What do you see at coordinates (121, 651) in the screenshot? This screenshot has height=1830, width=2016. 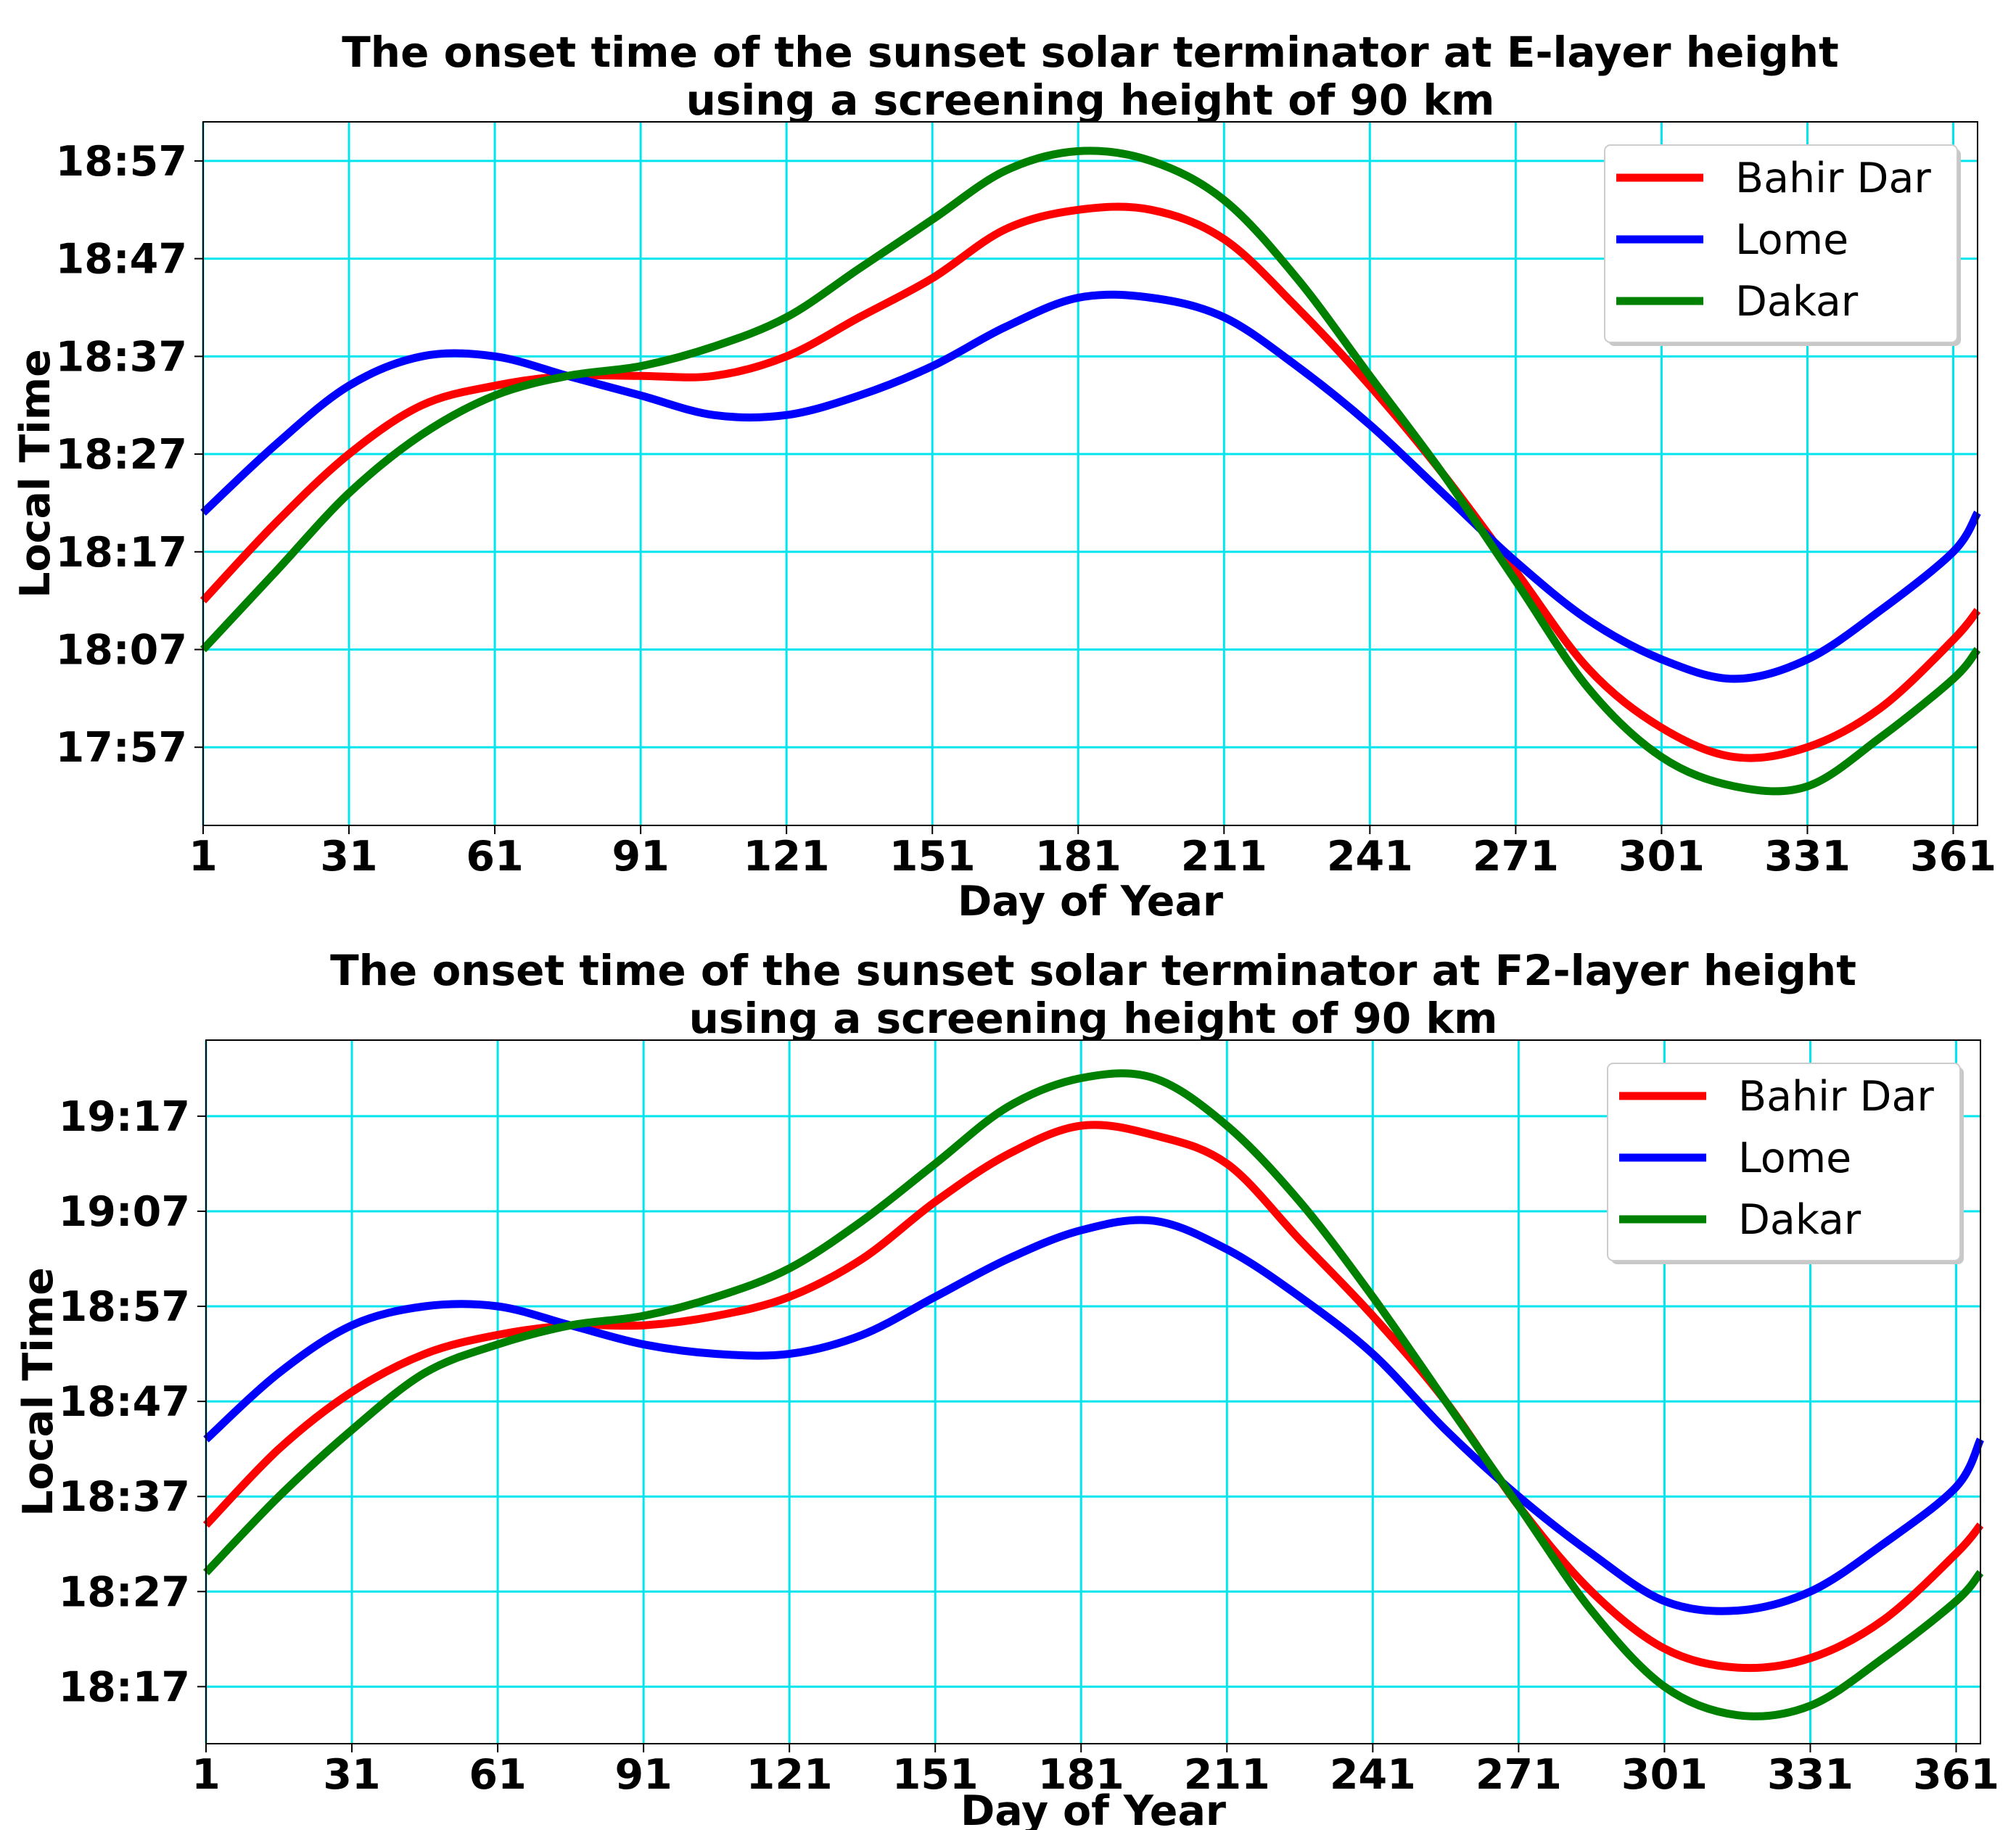 I see `y-tick-label: 18:07` at bounding box center [121, 651].